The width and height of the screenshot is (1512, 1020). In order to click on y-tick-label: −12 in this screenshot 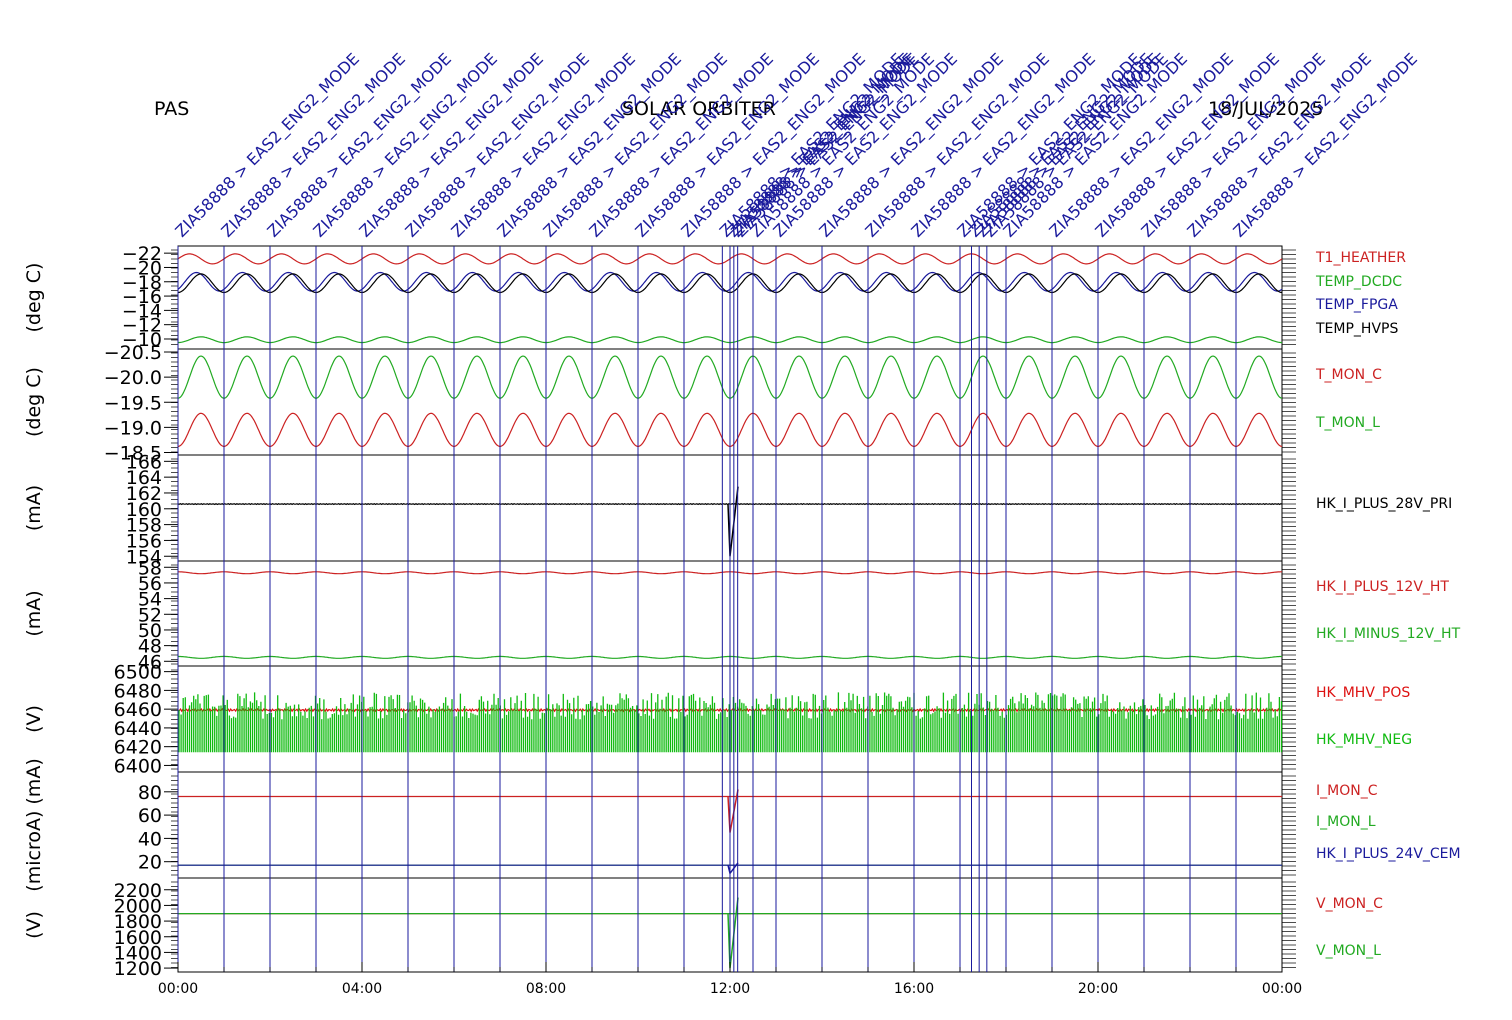, I will do `click(142, 326)`.